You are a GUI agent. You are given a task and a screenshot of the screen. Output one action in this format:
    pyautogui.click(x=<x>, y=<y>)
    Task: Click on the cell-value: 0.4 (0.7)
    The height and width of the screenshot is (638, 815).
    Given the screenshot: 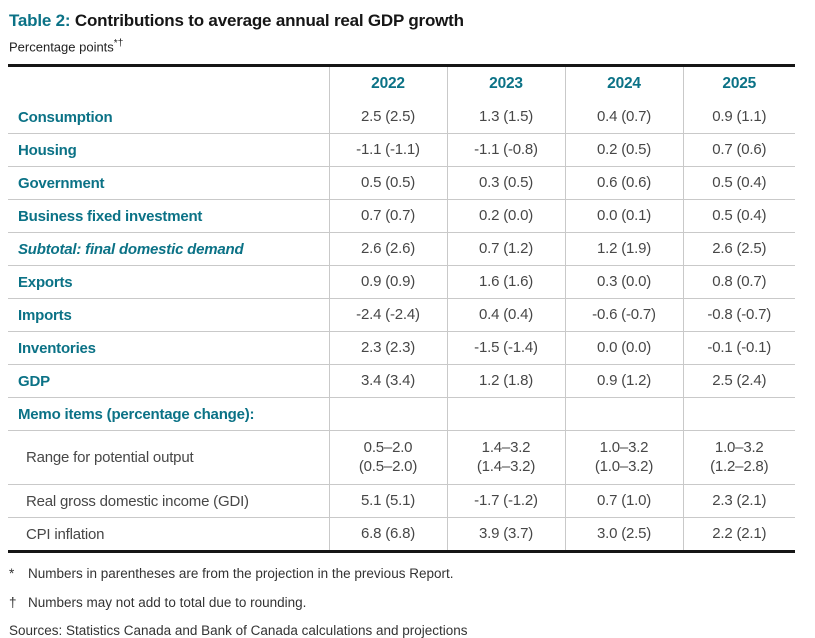 What is the action you would take?
    pyautogui.click(x=623, y=118)
    